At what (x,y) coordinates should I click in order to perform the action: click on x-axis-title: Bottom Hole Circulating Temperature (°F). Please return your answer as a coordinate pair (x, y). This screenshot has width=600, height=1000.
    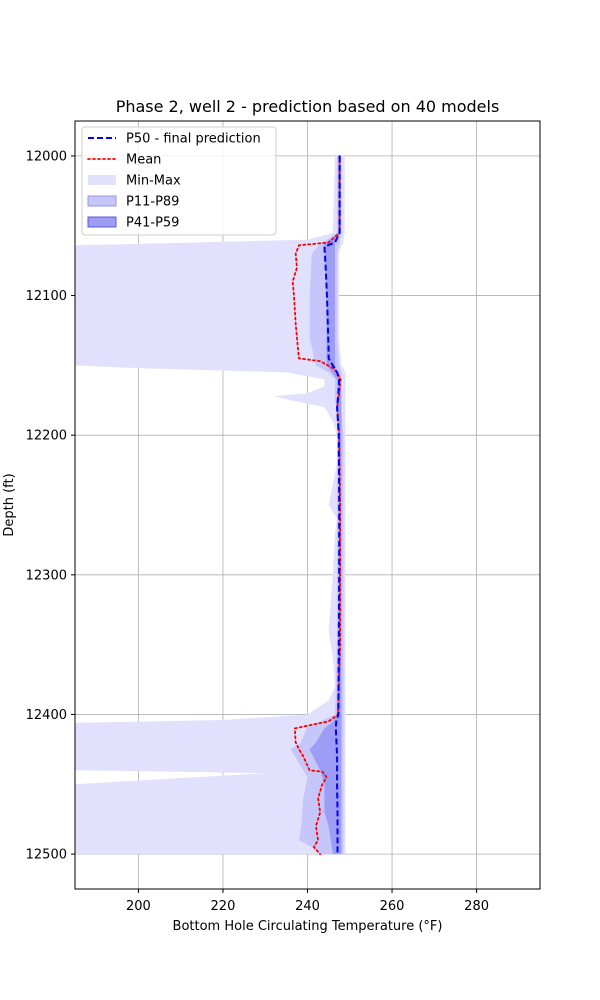
    Looking at the image, I should click on (308, 926).